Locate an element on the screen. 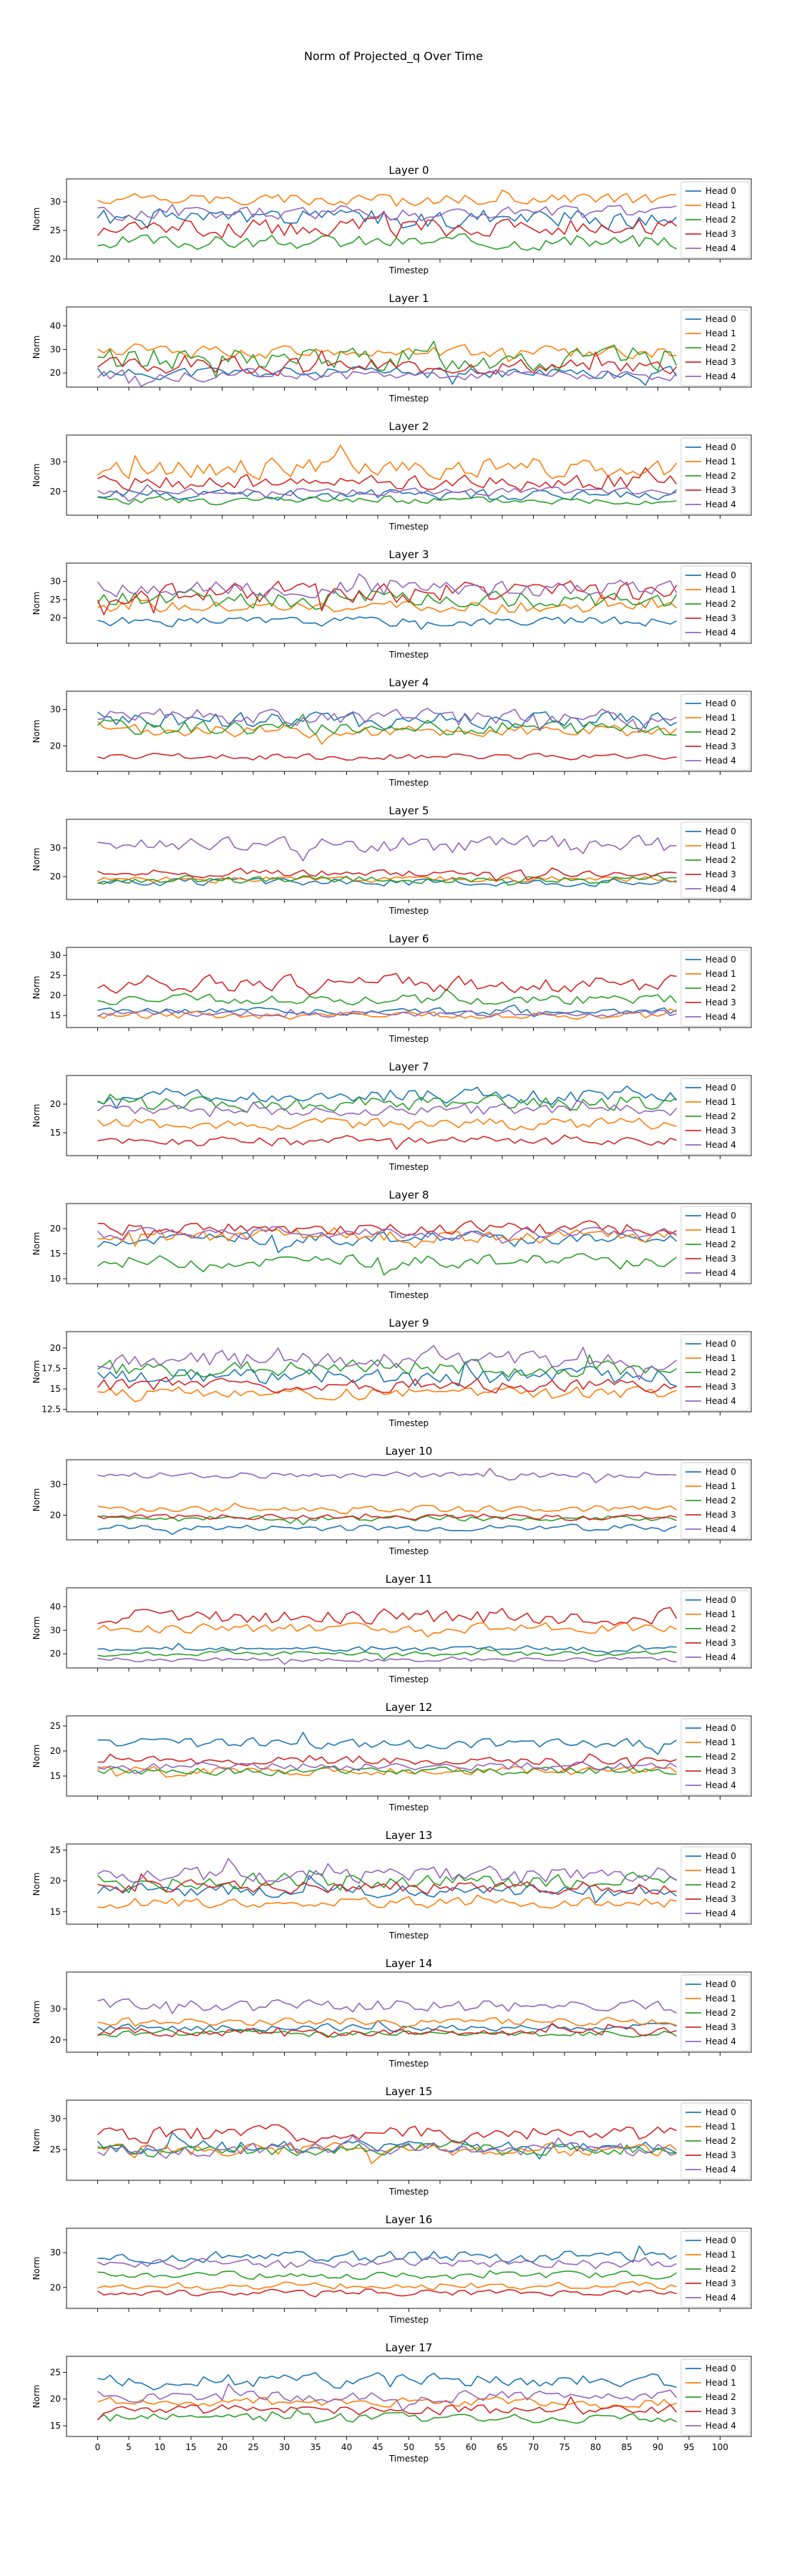  x-tick-label: 45 is located at coordinates (377, 2447).